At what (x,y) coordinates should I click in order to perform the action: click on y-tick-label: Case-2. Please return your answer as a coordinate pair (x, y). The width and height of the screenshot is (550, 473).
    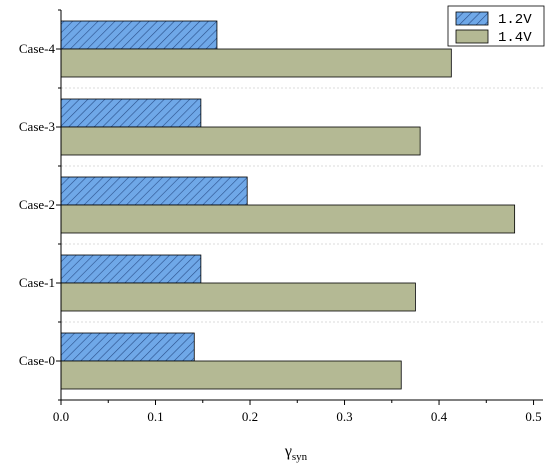
    Looking at the image, I should click on (37, 204).